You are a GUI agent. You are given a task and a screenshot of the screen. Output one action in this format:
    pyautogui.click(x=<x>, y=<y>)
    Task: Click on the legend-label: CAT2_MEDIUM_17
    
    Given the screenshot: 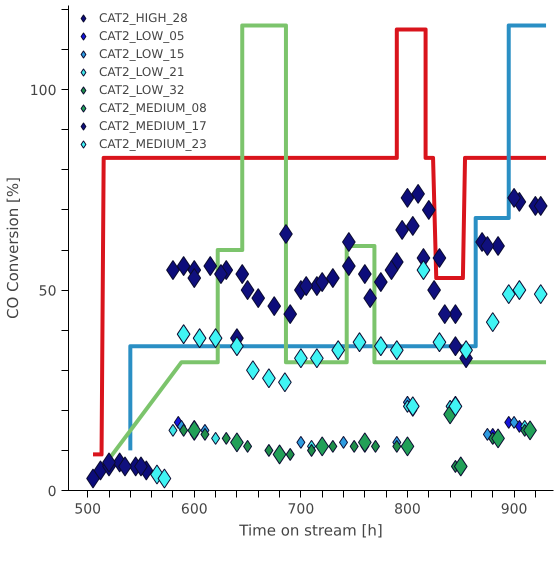 What is the action you would take?
    pyautogui.click(x=153, y=126)
    